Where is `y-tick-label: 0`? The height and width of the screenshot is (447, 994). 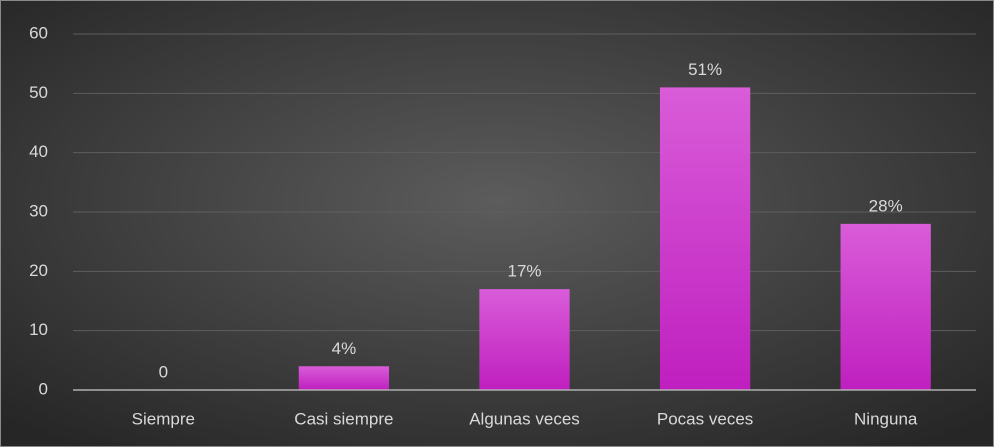
y-tick-label: 0 is located at coordinates (43, 388).